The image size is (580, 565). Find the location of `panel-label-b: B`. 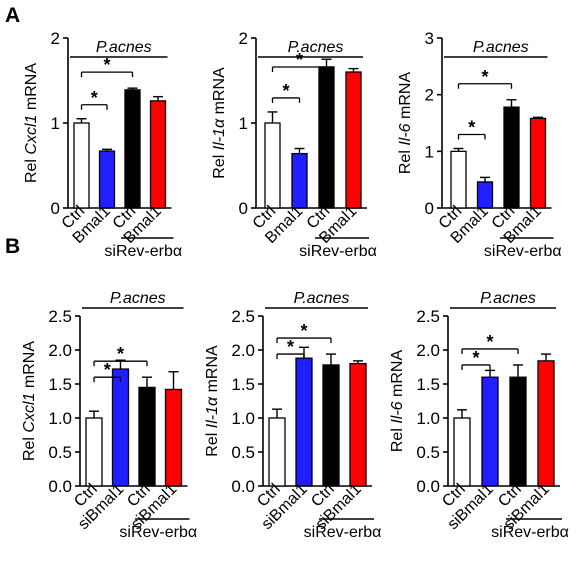

panel-label-b: B is located at coordinates (12, 246).